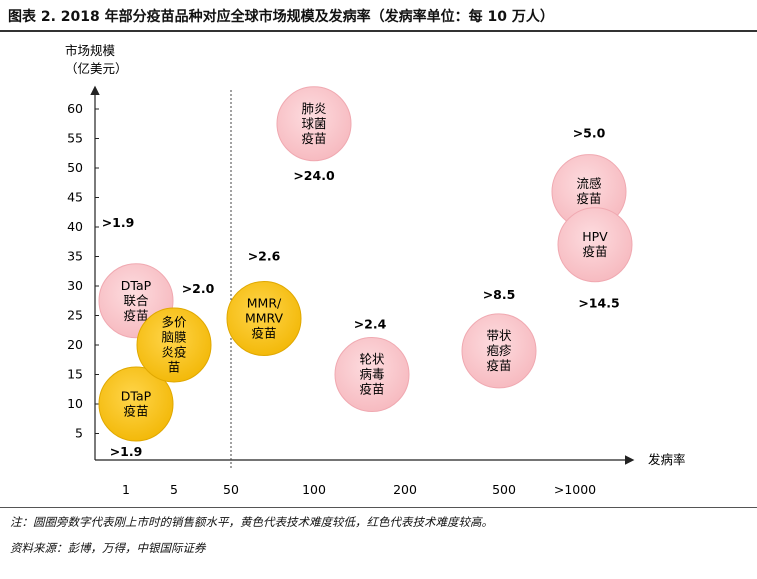 This screenshot has height=579, width=757. What do you see at coordinates (96, 68) in the screenshot?
I see `y-axis-label: （亿美元）` at bounding box center [96, 68].